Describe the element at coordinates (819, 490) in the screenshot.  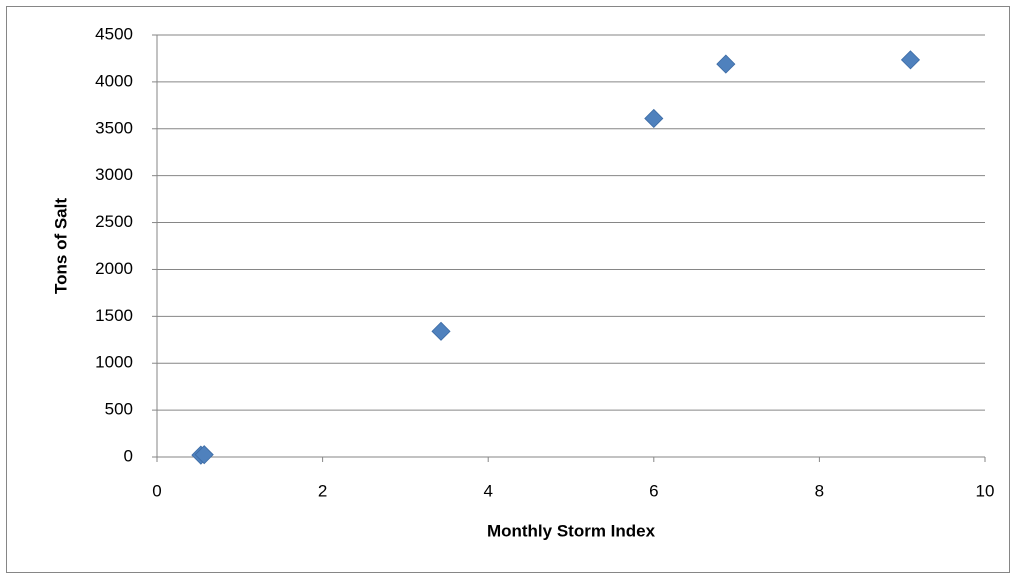
I see `x-tick-label: 8` at that location.